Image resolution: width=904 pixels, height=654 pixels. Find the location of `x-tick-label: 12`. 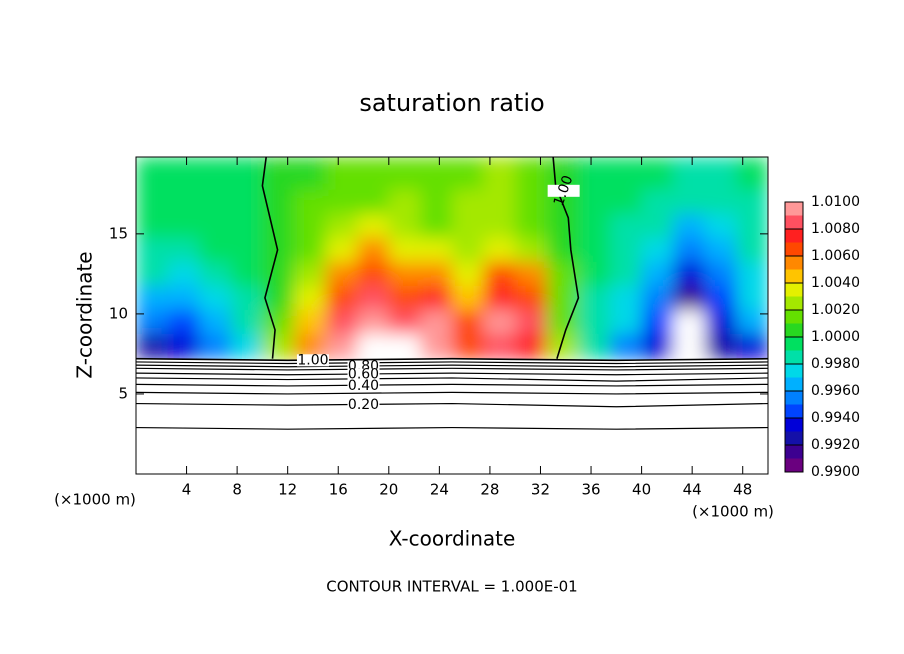

x-tick-label: 12 is located at coordinates (287, 490).